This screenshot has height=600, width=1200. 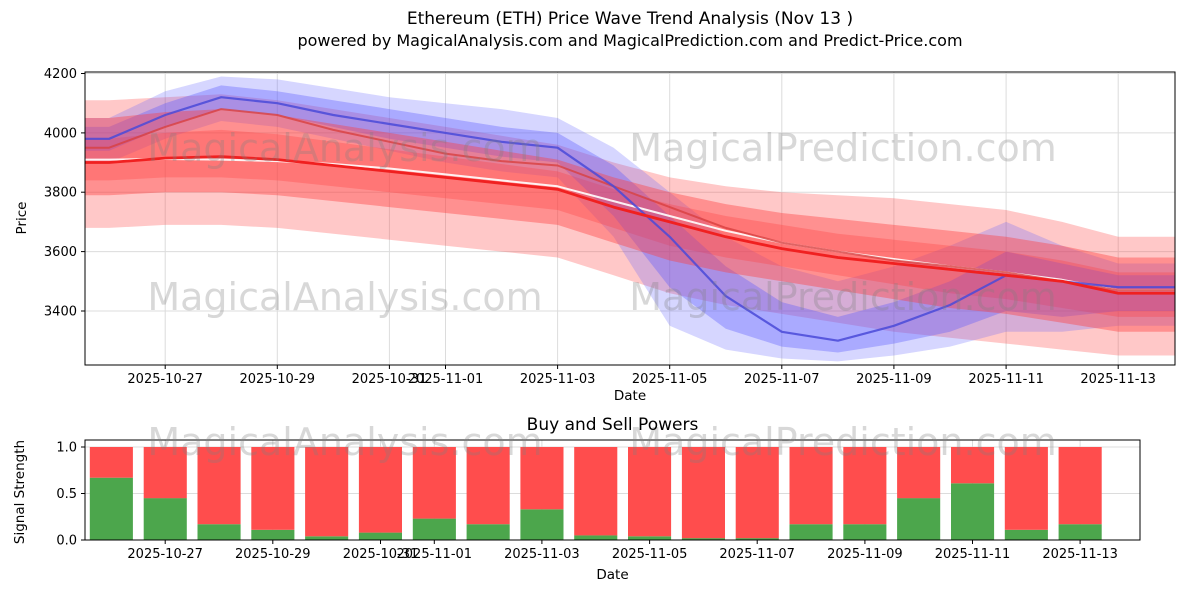 I want to click on y-tick-label: 4000, so click(x=60, y=133).